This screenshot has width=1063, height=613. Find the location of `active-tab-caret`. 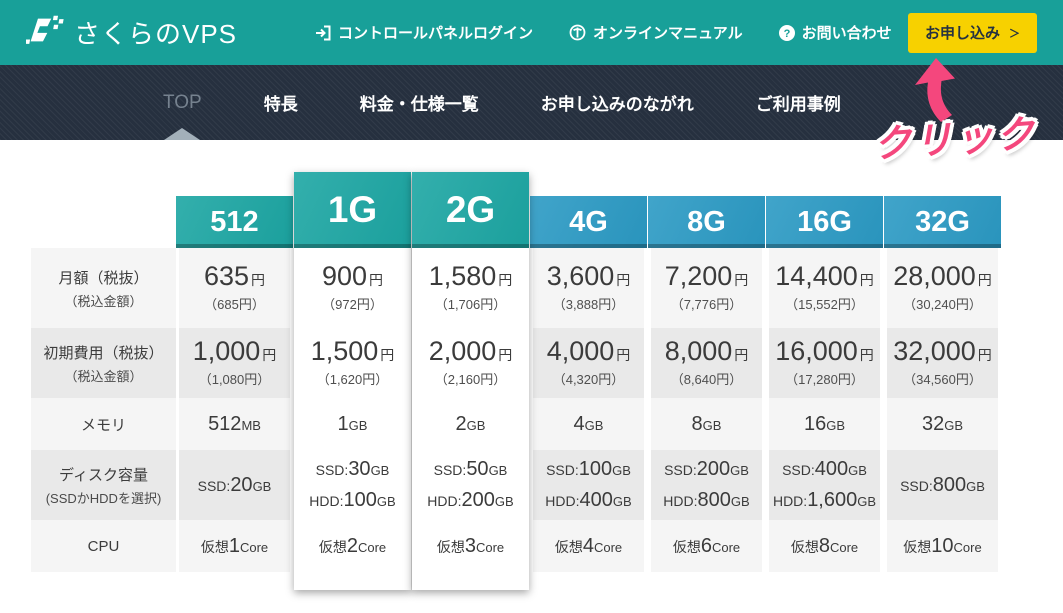

active-tab-caret is located at coordinates (182, 134).